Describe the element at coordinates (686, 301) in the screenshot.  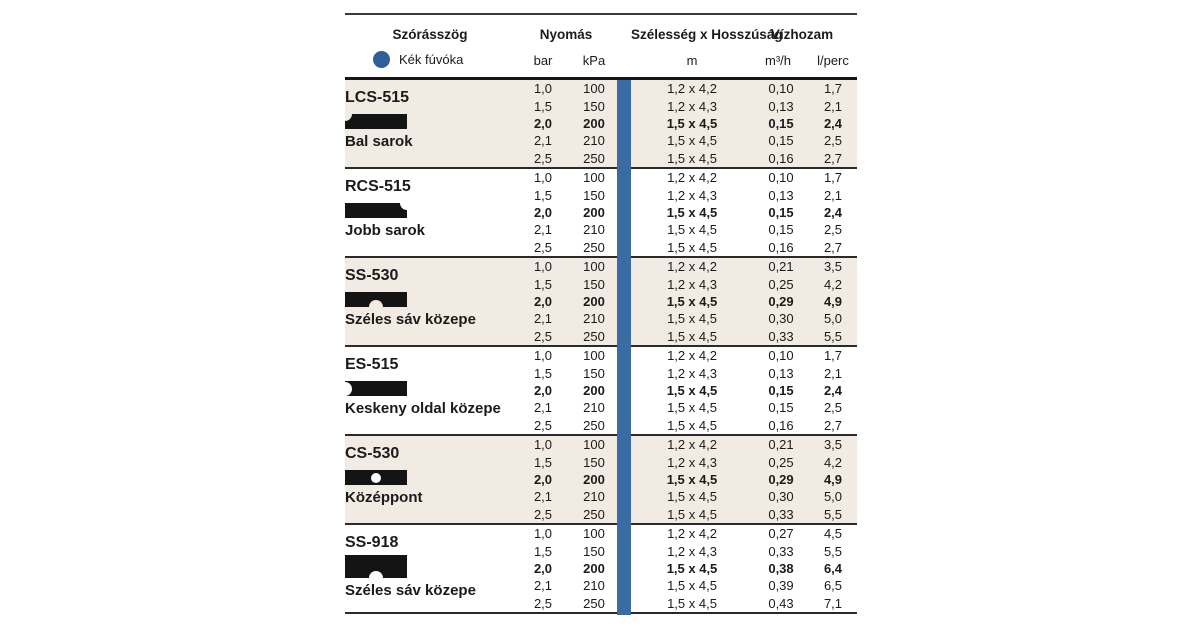
I see `spec-row: 2,0 200 1,5 x 4,5 0,29 4,9` at that location.